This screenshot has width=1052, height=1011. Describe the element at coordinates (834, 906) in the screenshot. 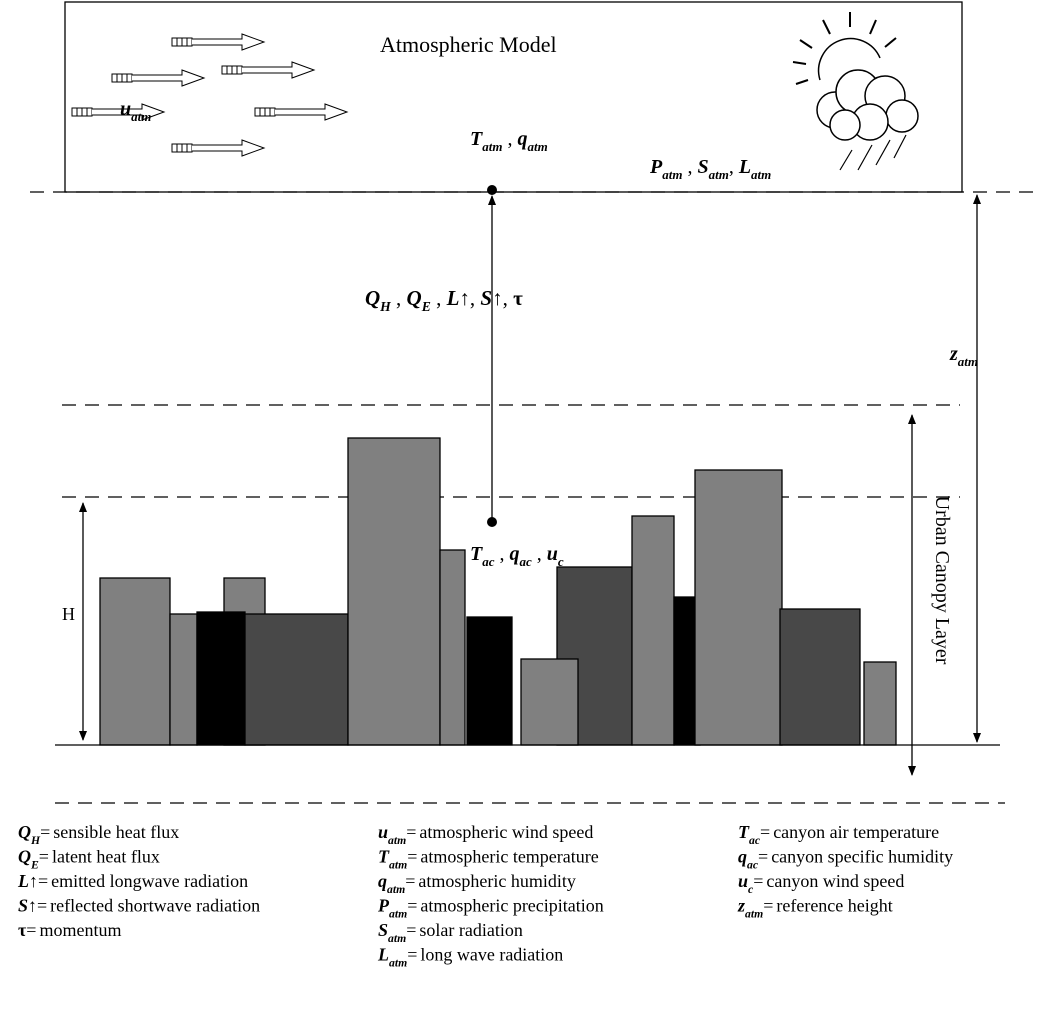

I see `text-part: reference height` at that location.